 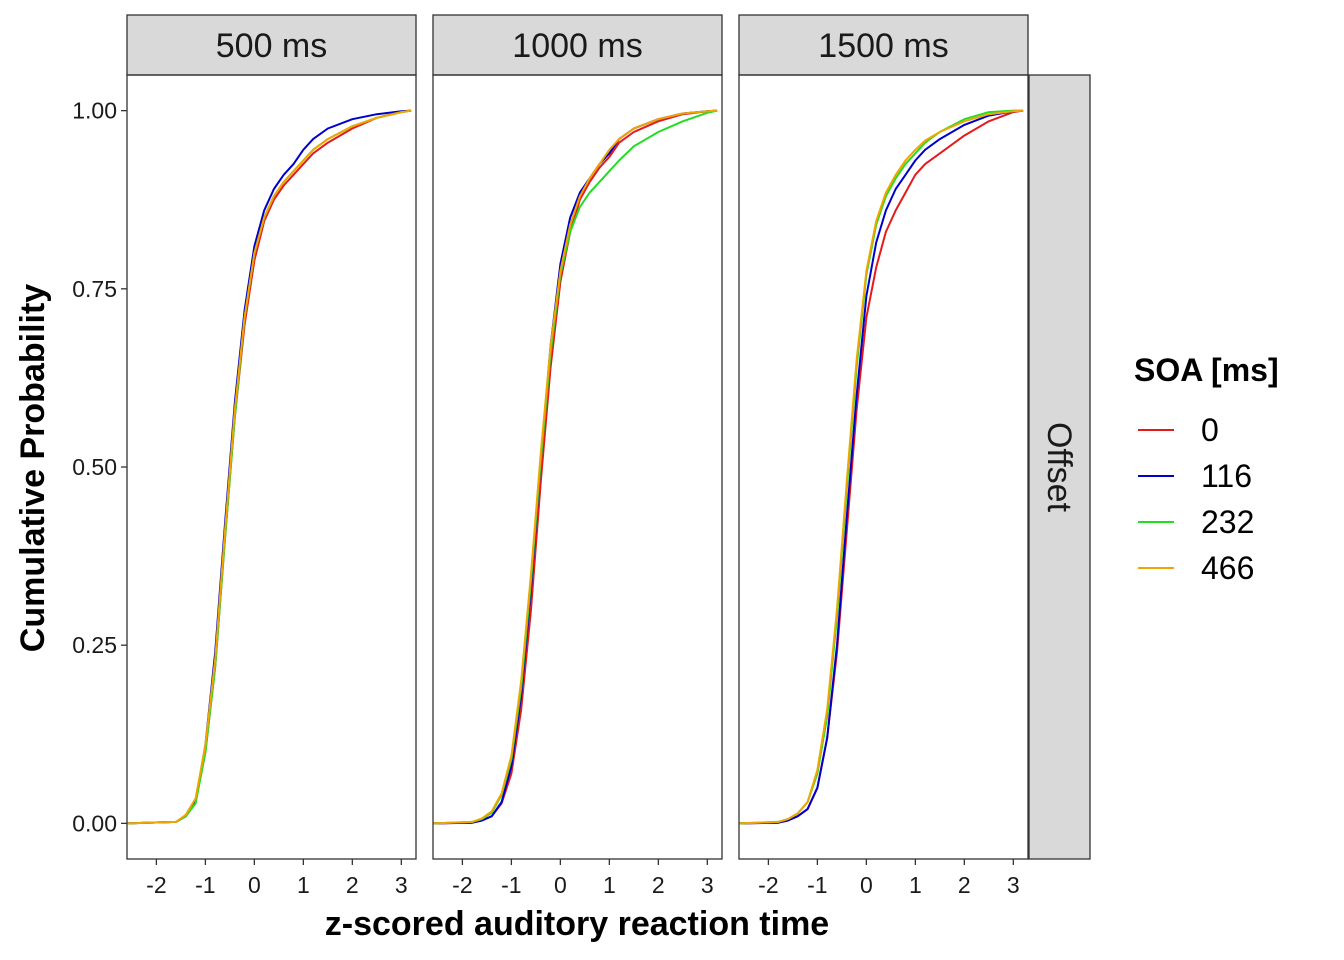 What do you see at coordinates (577, 924) in the screenshot?
I see `x-axis-title: z-scored auditory reaction time` at bounding box center [577, 924].